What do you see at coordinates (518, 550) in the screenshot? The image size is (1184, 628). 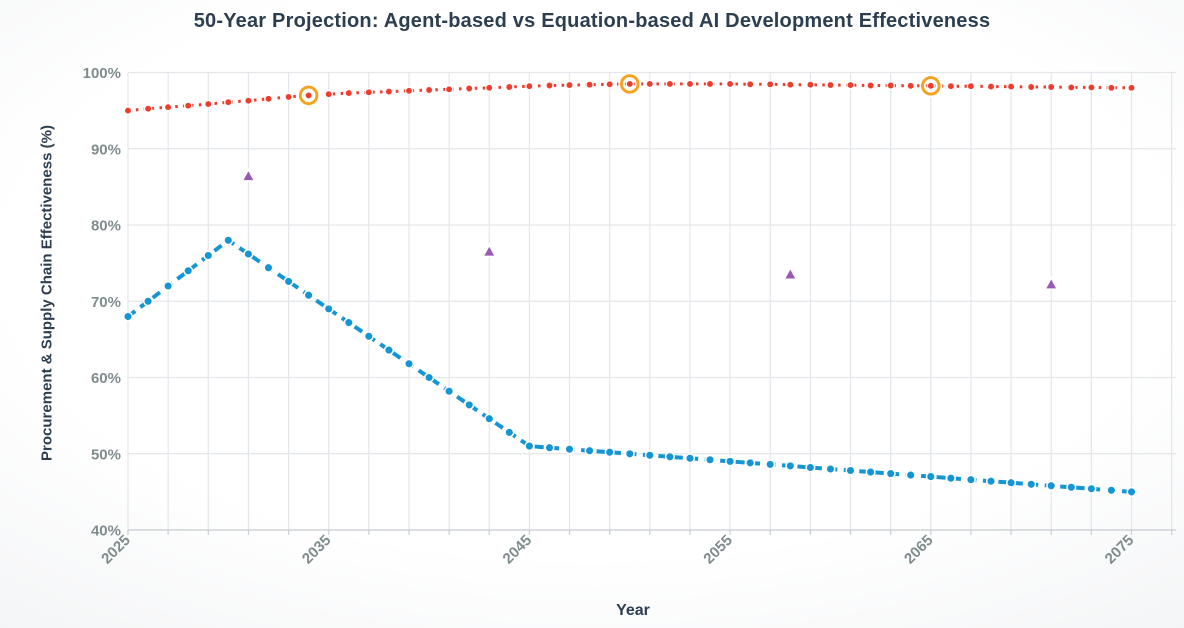 I see `x-tick-label: 2045` at bounding box center [518, 550].